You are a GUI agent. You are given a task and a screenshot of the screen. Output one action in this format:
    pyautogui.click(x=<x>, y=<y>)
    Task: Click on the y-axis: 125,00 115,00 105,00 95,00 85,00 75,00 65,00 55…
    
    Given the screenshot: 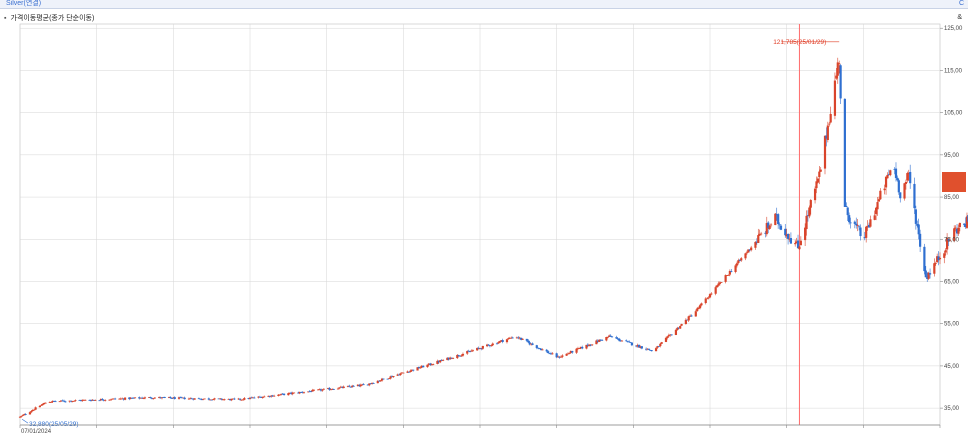 What is the action you would take?
    pyautogui.click(x=951, y=219)
    